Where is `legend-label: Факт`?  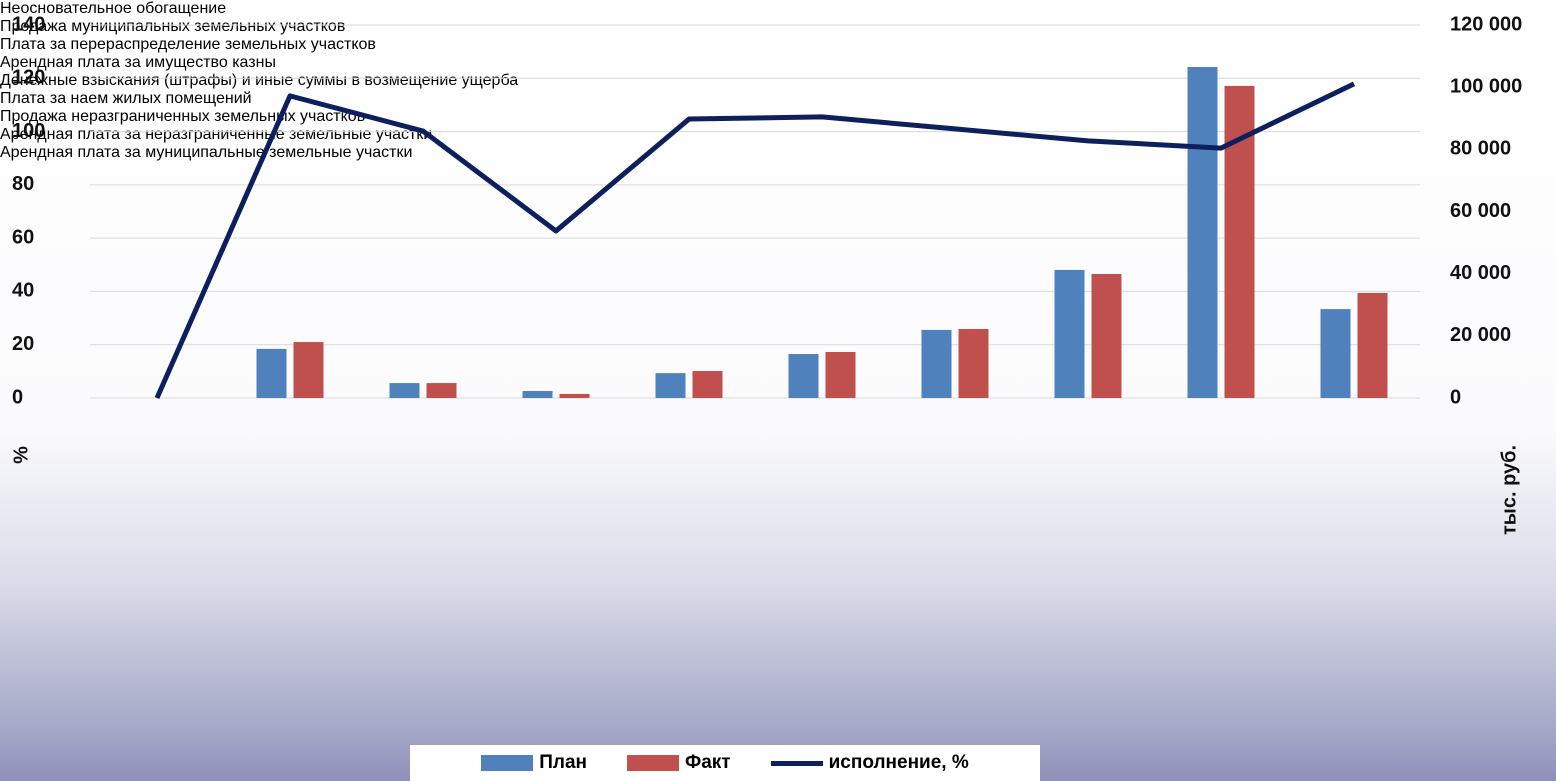
legend-label: Факт is located at coordinates (708, 762).